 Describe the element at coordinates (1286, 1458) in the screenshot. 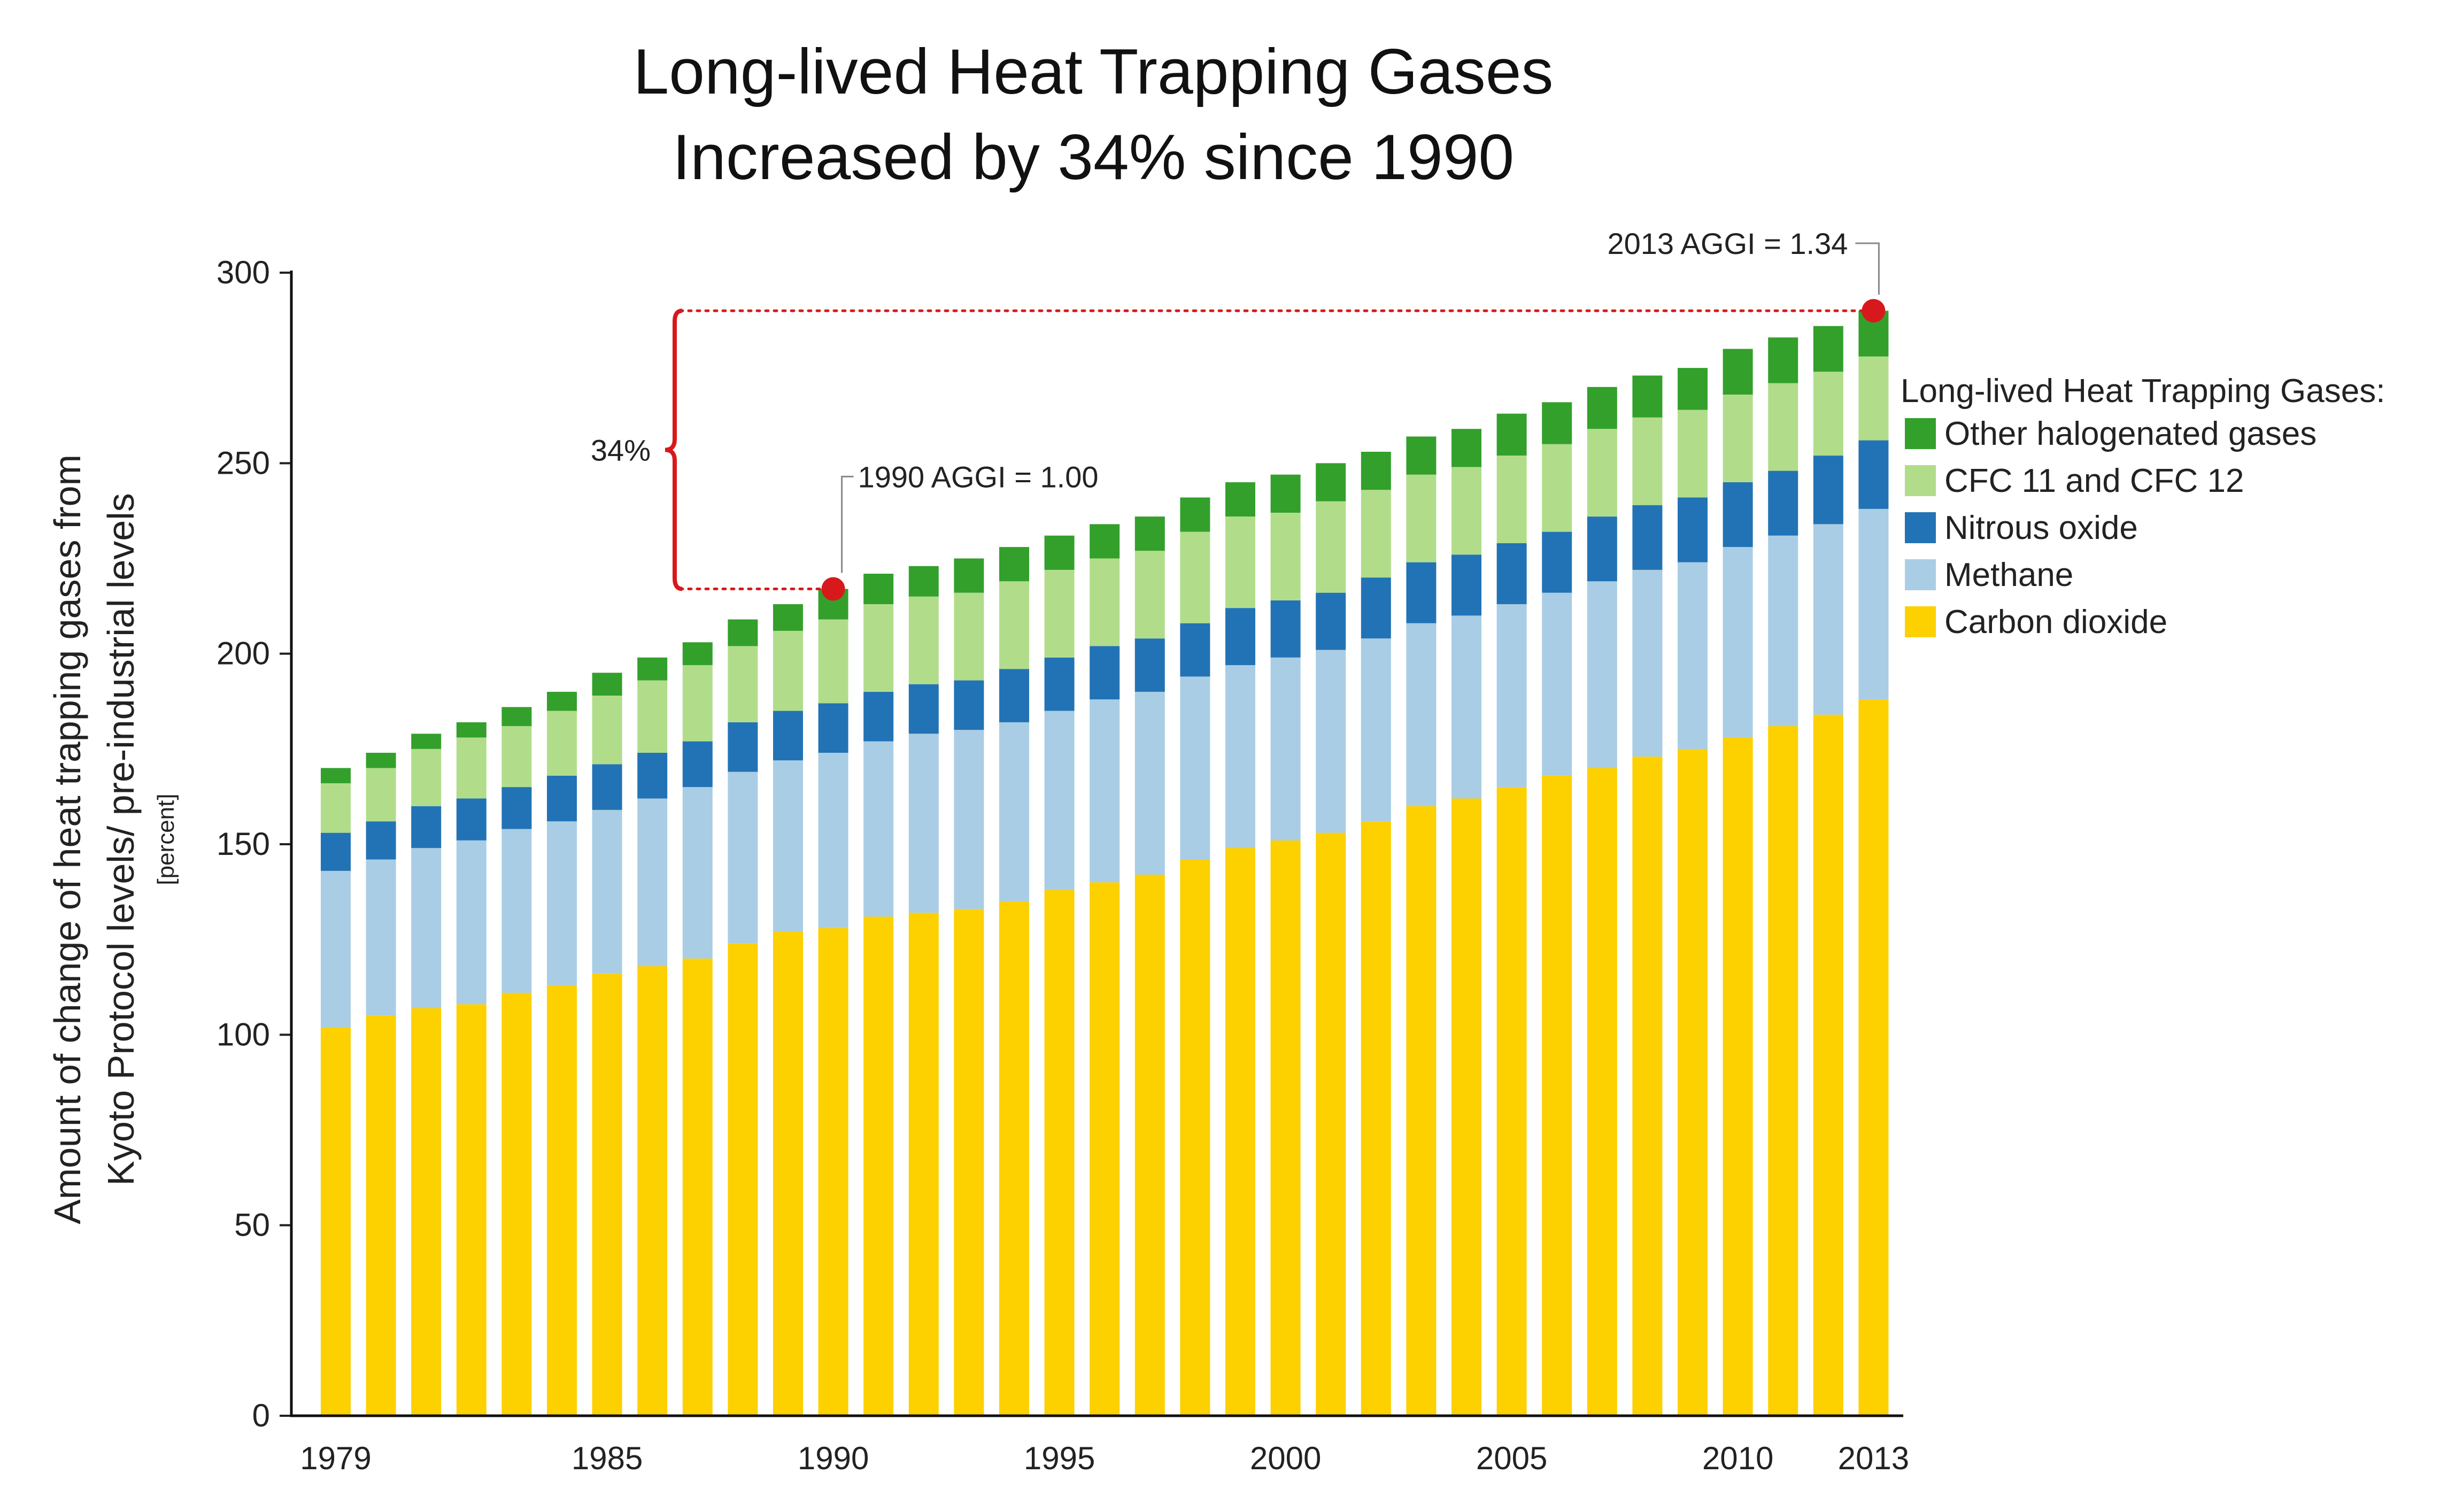

I see `x-tick-label: 2000` at that location.